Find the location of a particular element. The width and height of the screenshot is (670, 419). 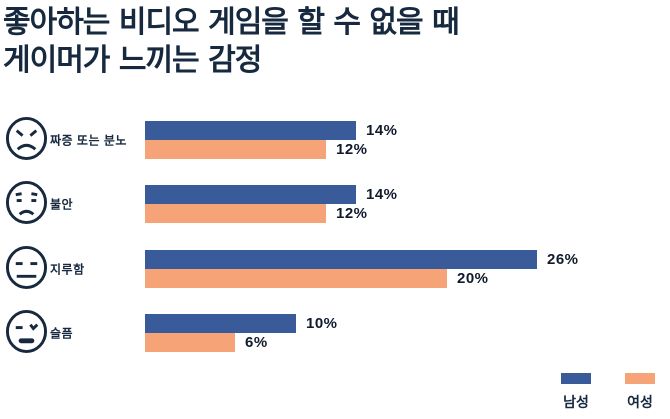

bar-group: 10% 6% is located at coordinates (241, 333).